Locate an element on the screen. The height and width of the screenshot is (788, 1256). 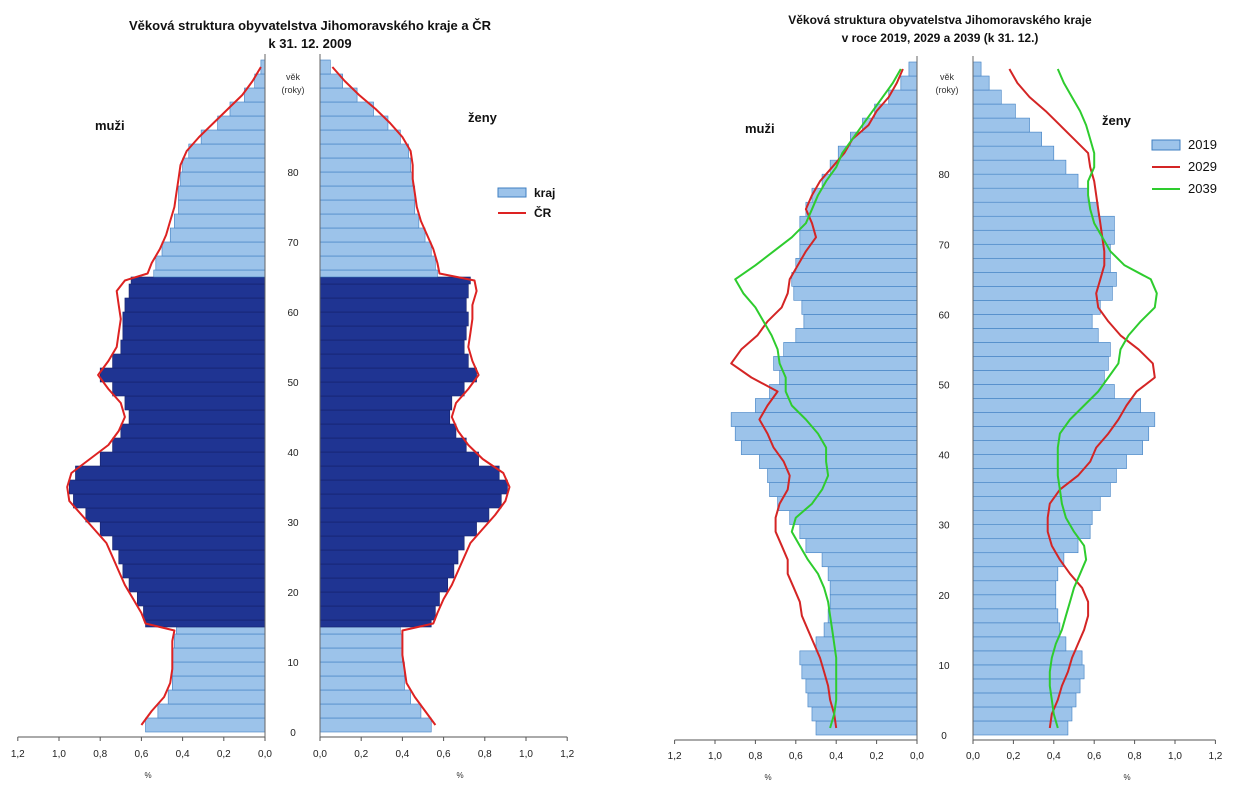
chart-1-legend-bar-swatch is located at coordinates (512, 192).